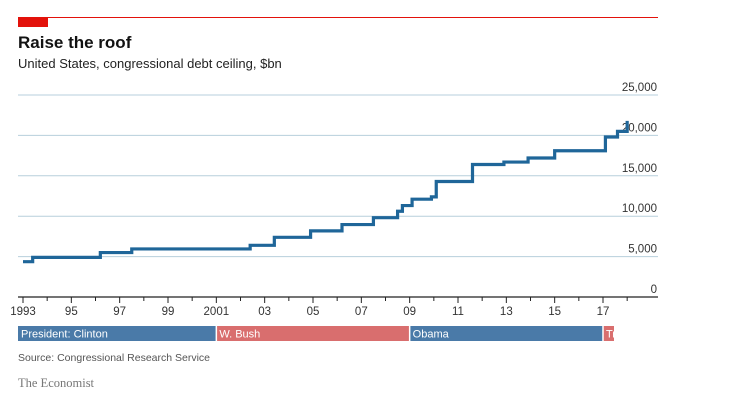 The image size is (734, 409). Describe the element at coordinates (361, 312) in the screenshot. I see `x-tick-label: 07` at that location.